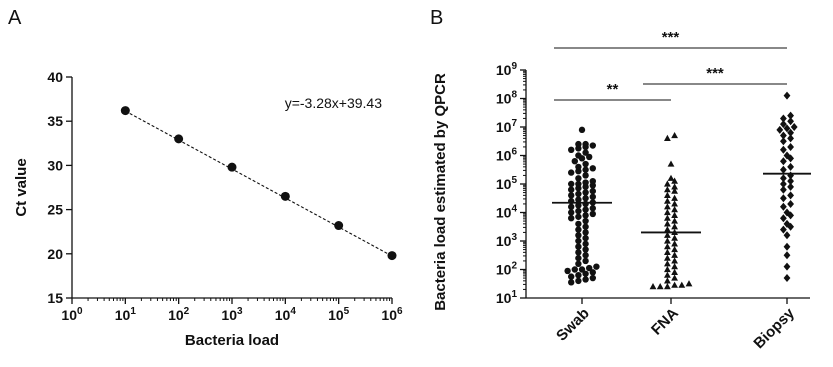 Image resolution: width=833 pixels, height=367 pixels. Describe the element at coordinates (72, 314) in the screenshot. I see `panel-a-x-tick-label: 10⁰` at that location.